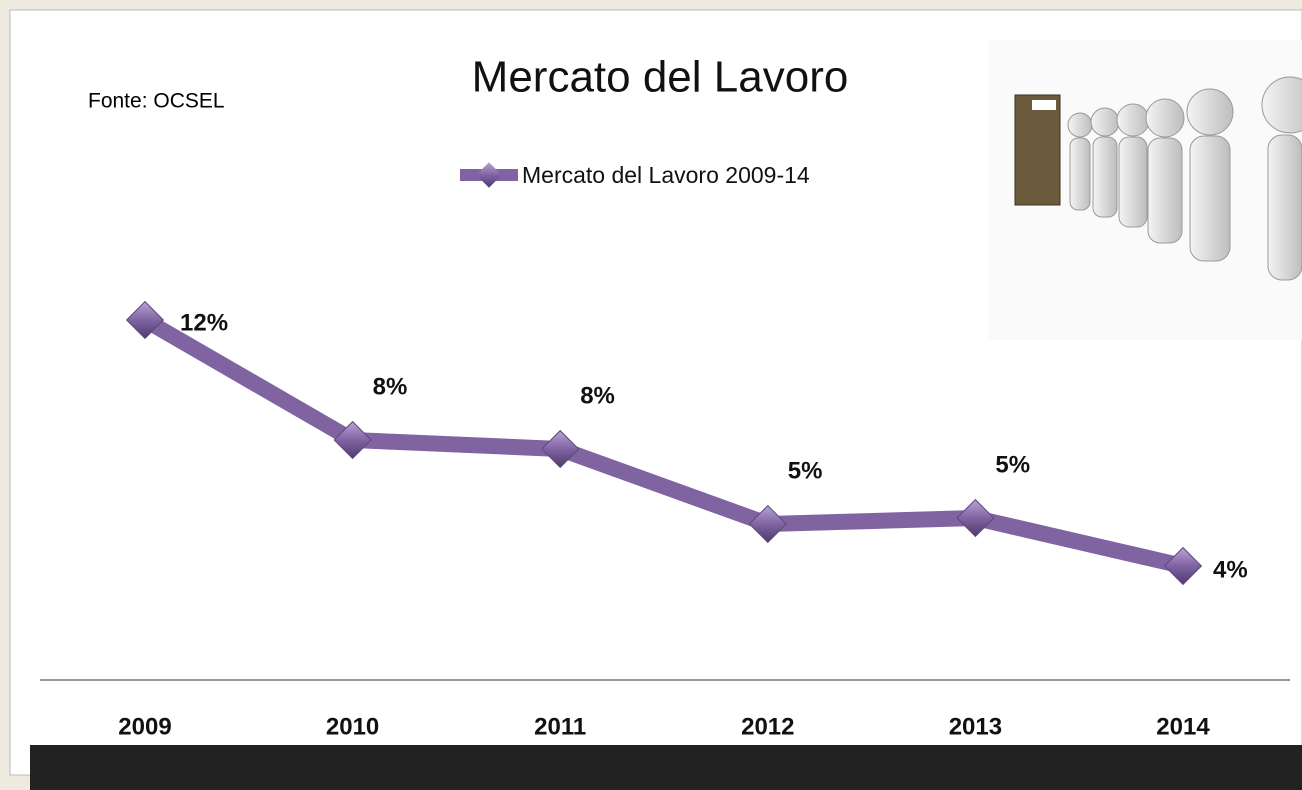 The height and width of the screenshot is (790, 1302). Describe the element at coordinates (767, 726) in the screenshot. I see `x-tick-label: 2012` at that location.